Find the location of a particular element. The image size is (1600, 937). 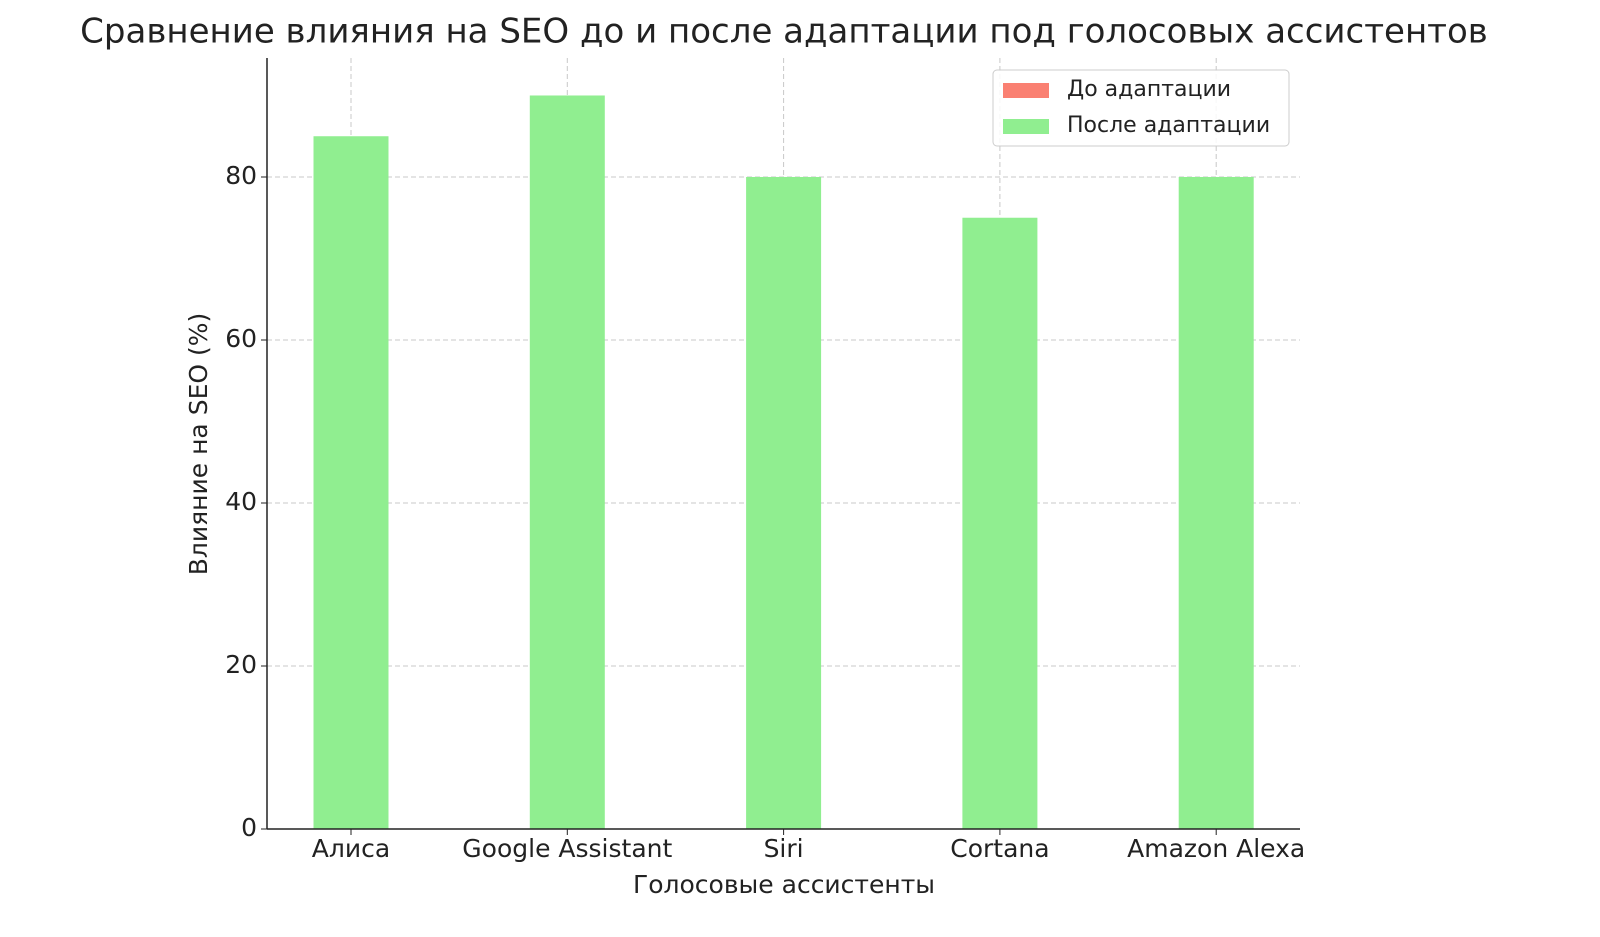

legend-box is located at coordinates (1141, 108).